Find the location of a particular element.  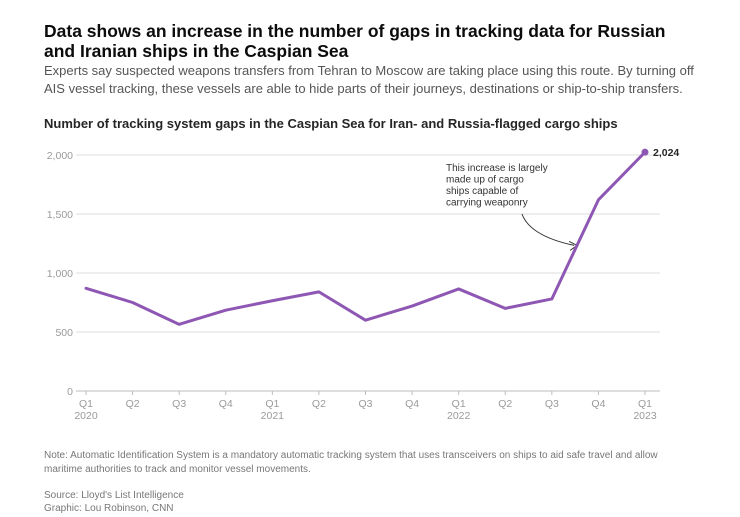

y-tick-label: 1,000 is located at coordinates (60, 274).